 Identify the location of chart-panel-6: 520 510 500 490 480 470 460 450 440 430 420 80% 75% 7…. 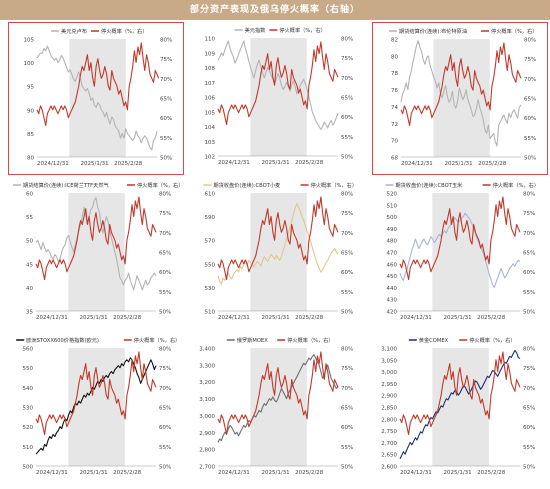
(460, 253).